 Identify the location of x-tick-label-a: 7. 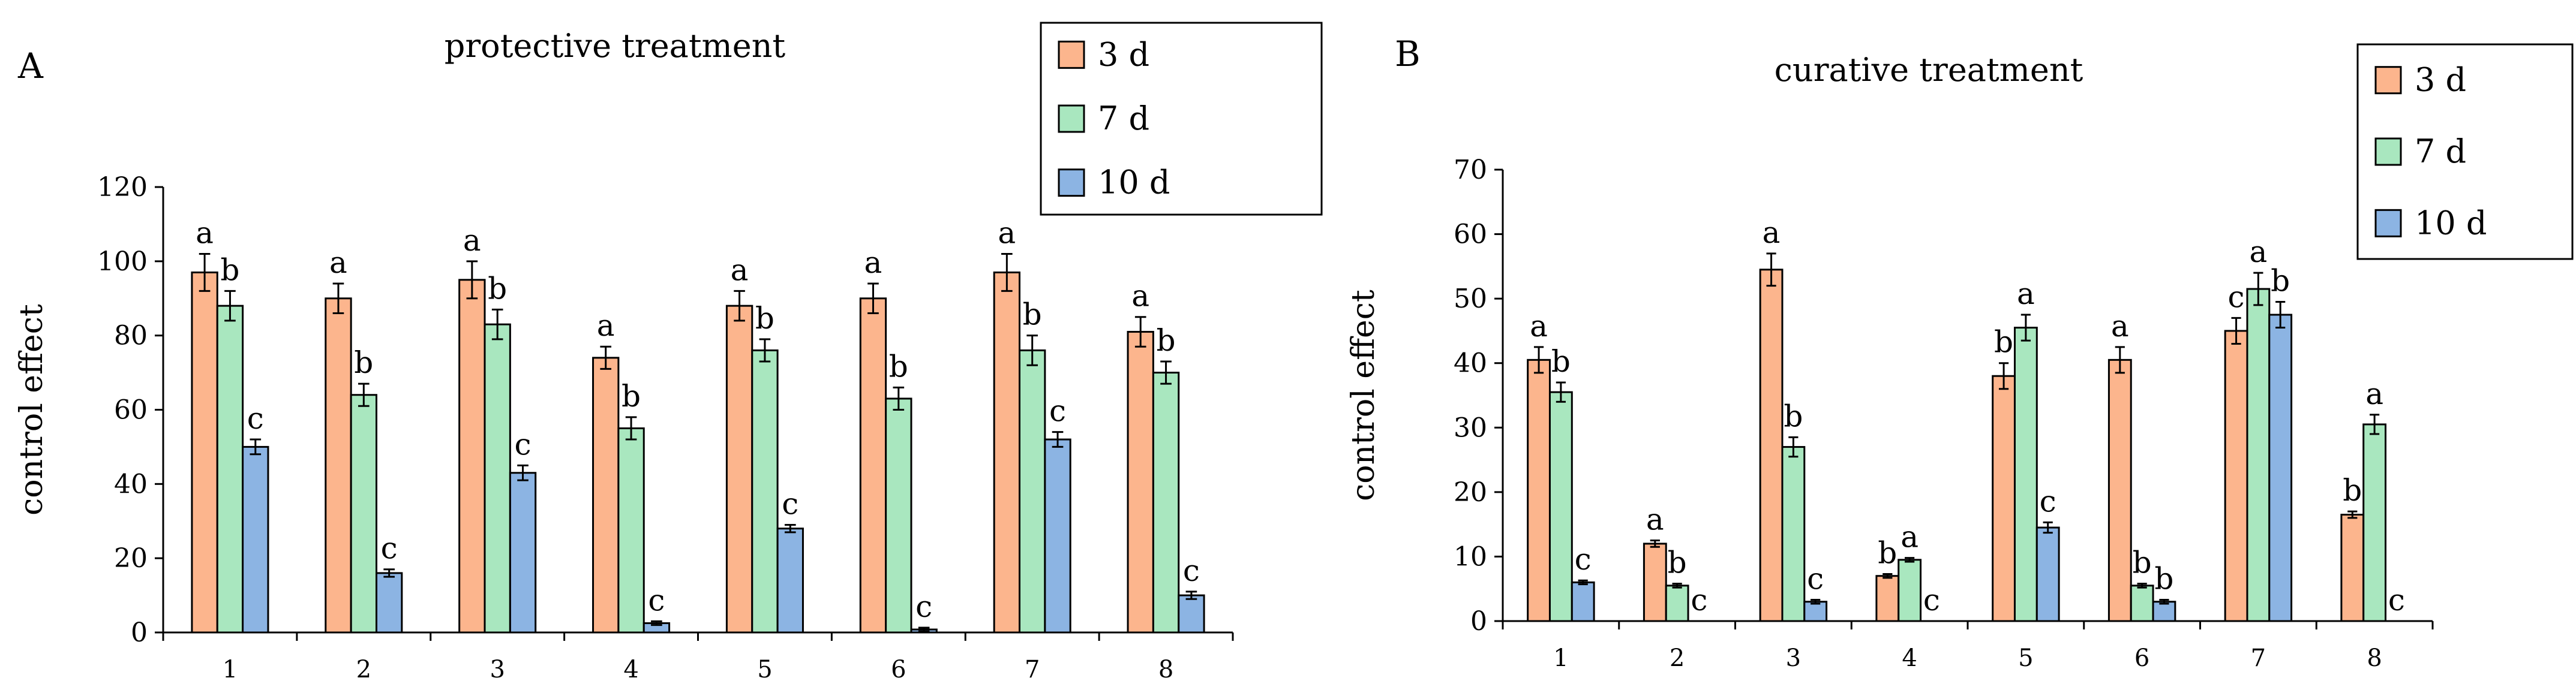
(1032, 669).